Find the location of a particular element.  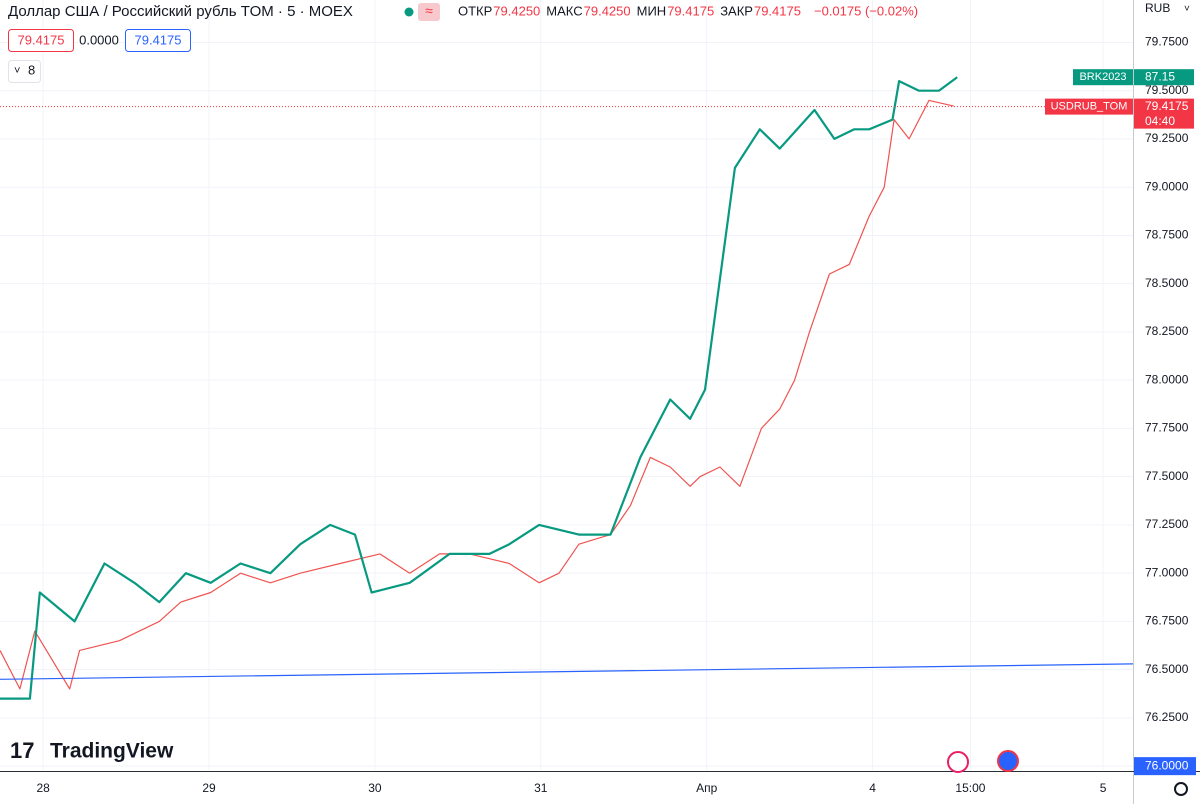

compare-label-bg is located at coordinates (1164, 77).